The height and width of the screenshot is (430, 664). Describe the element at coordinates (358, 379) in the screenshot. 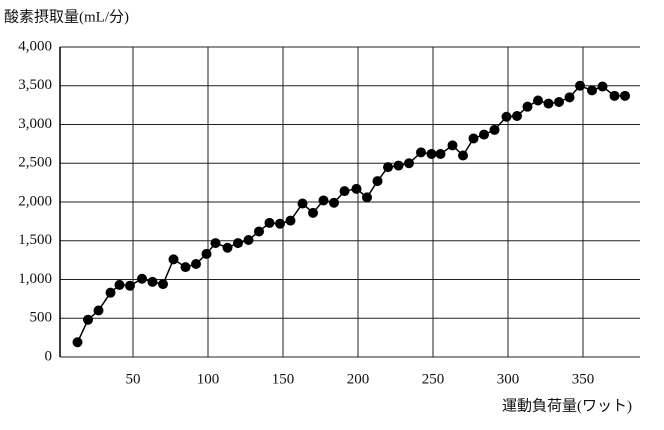

I see `x-tick-label: 200` at that location.